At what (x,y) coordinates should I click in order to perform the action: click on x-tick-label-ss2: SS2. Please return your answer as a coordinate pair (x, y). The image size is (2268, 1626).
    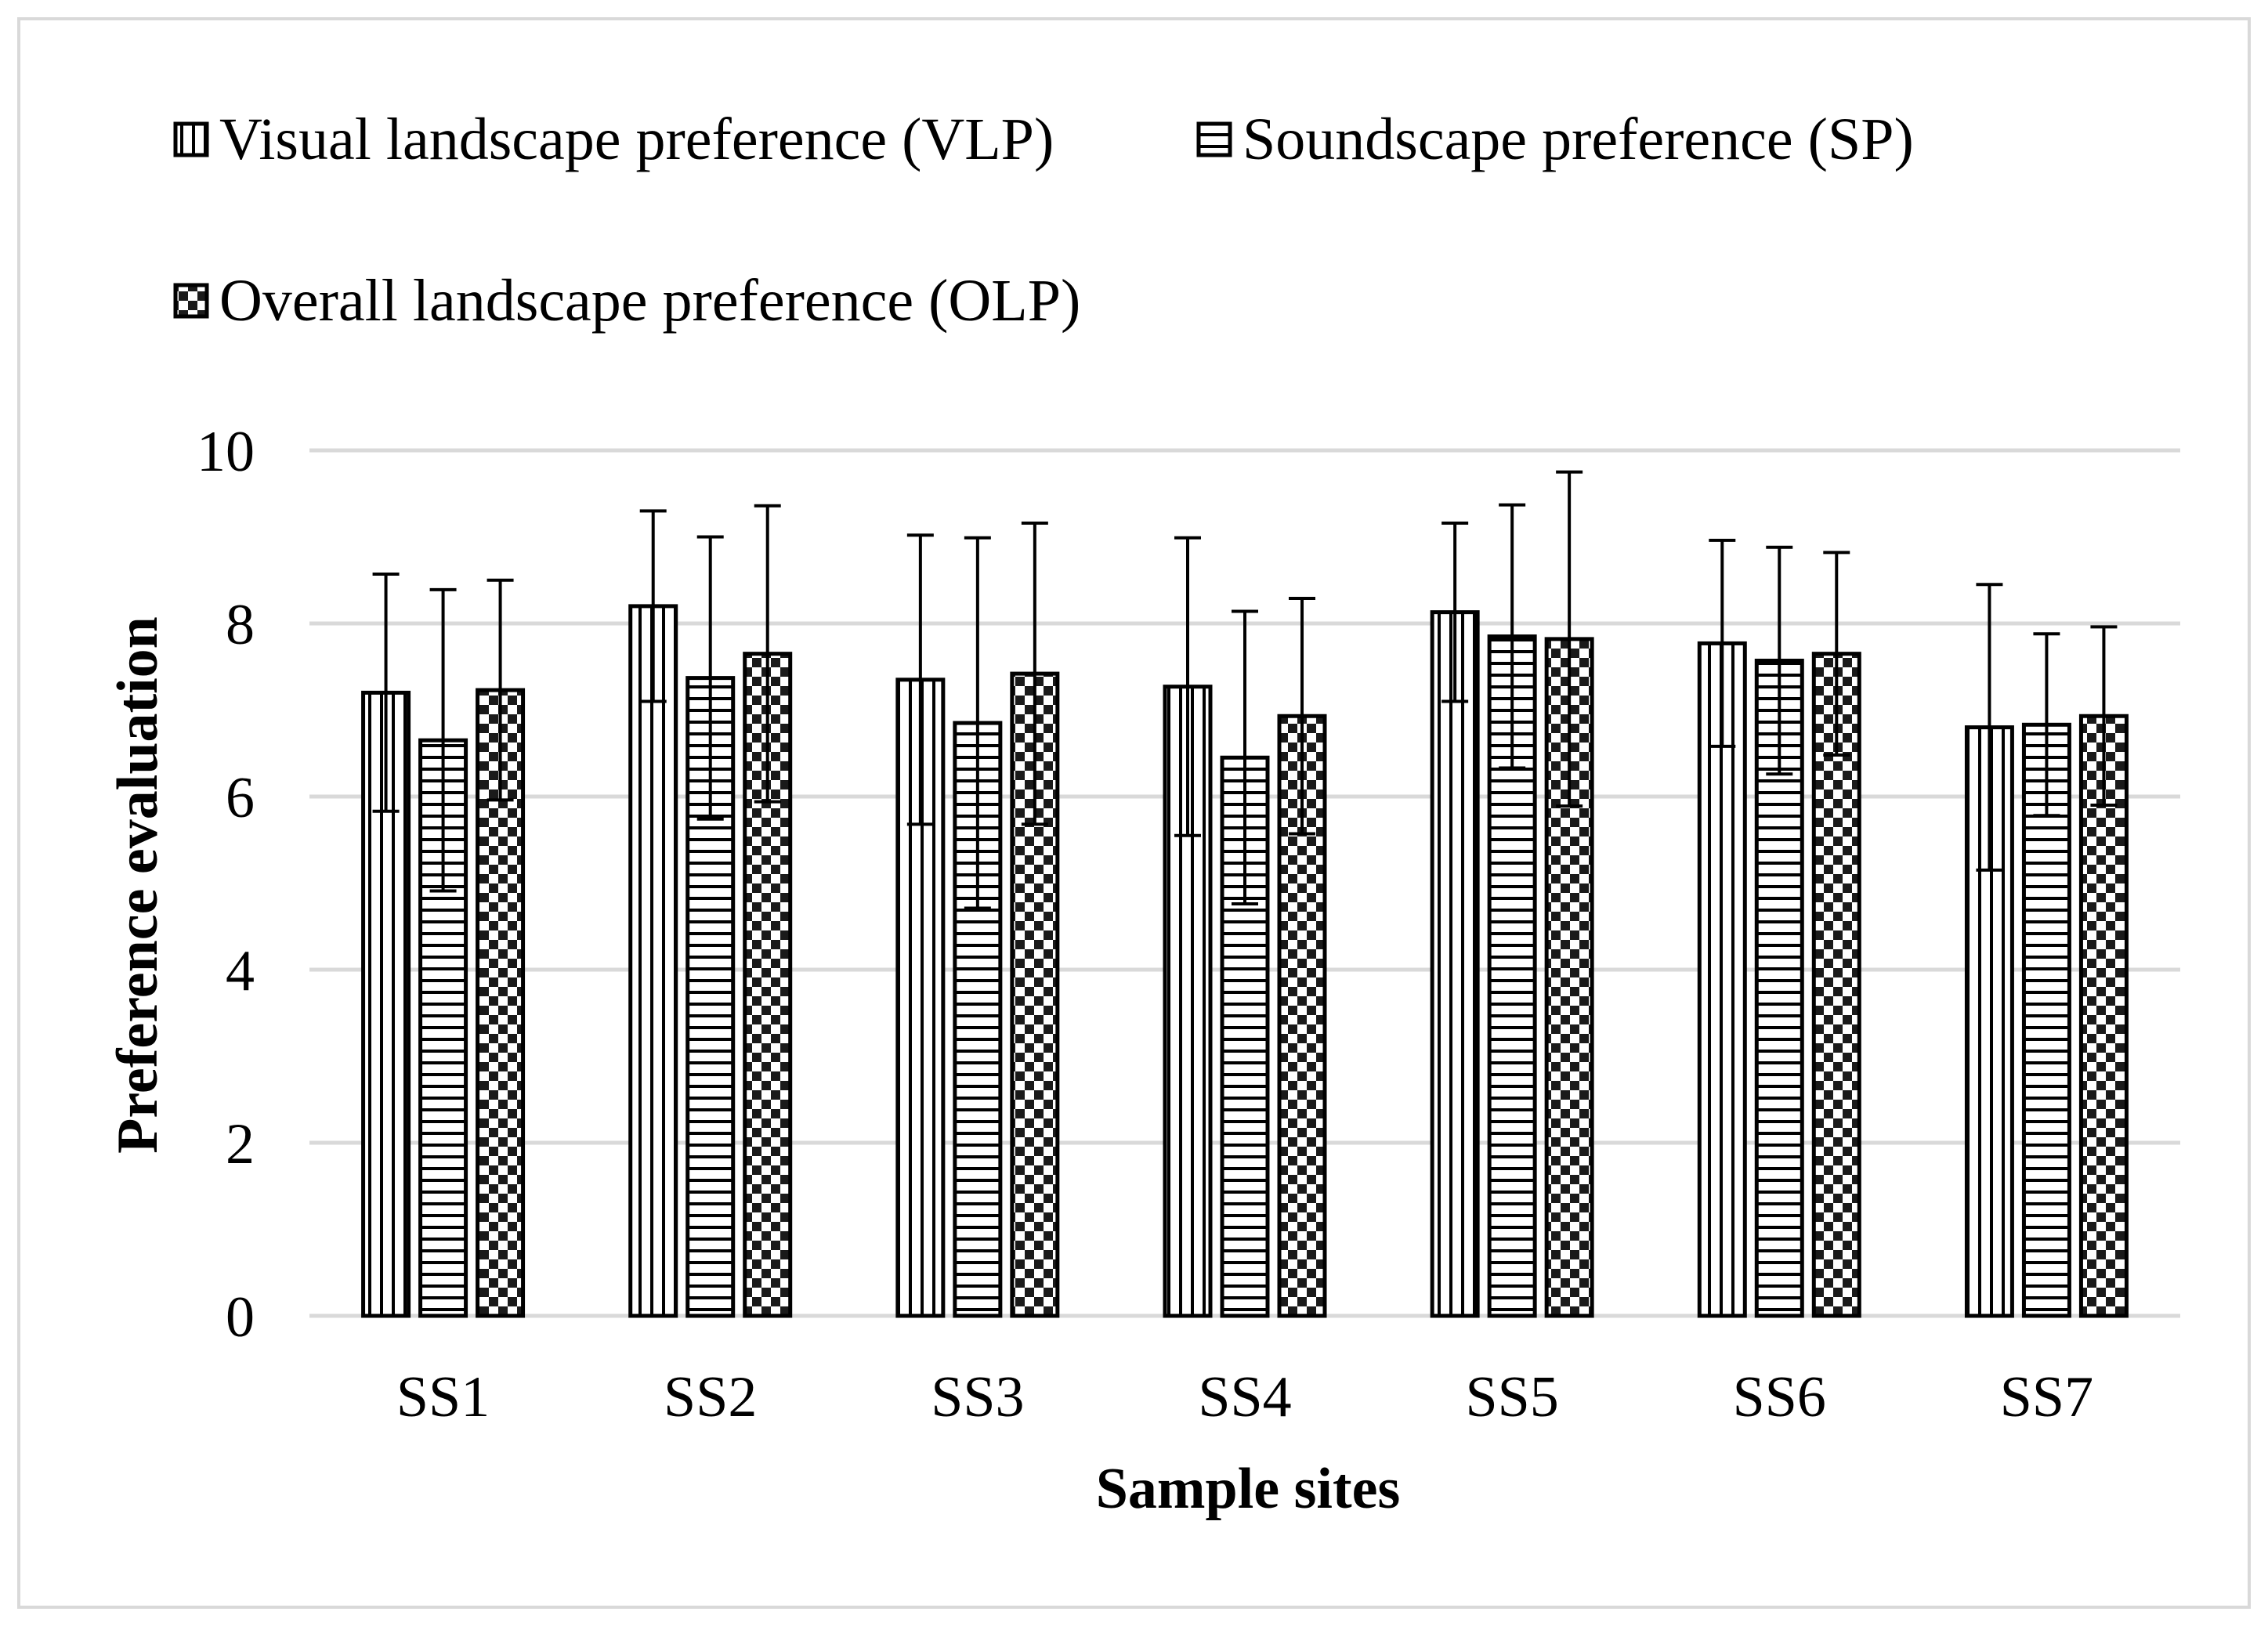
    Looking at the image, I should click on (710, 1397).